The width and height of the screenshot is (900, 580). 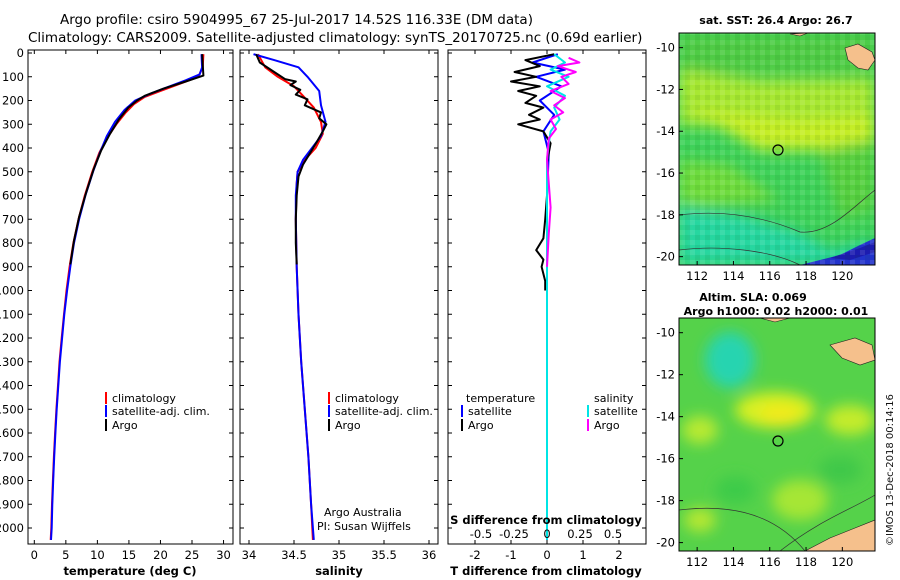 I want to click on x-tick-label: 35, so click(x=339, y=555).